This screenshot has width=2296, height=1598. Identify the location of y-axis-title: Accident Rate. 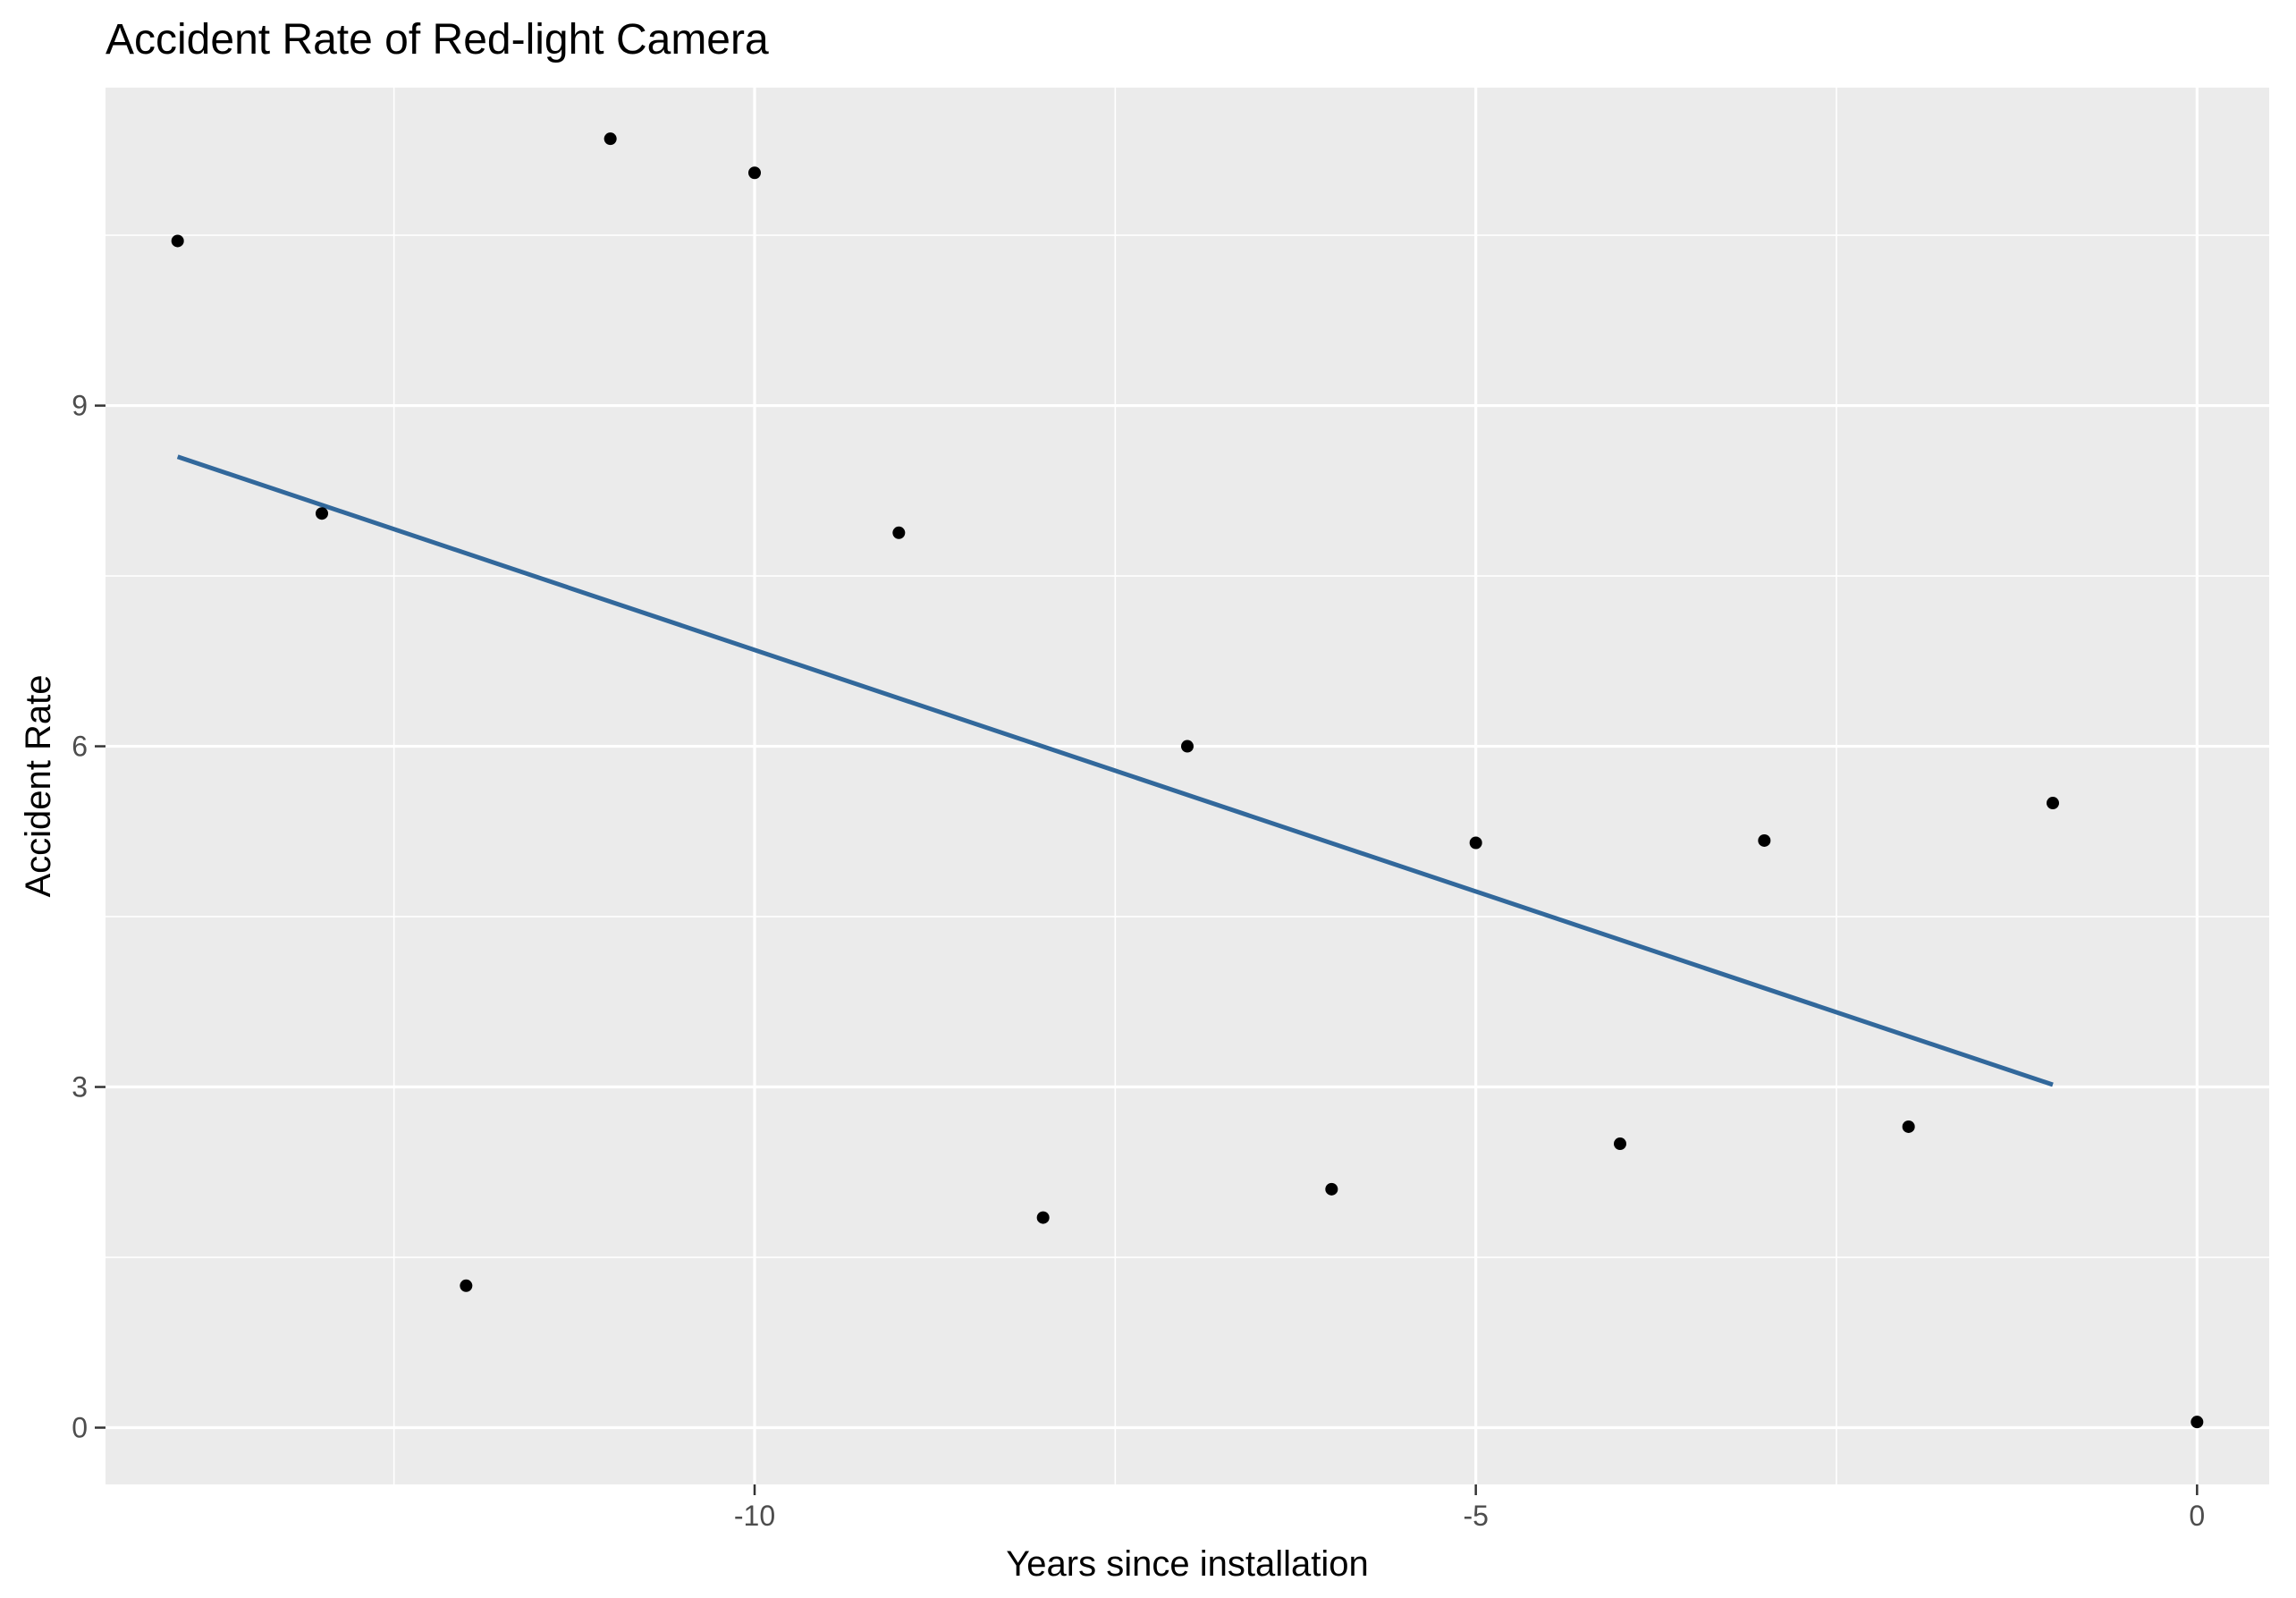
(38, 785).